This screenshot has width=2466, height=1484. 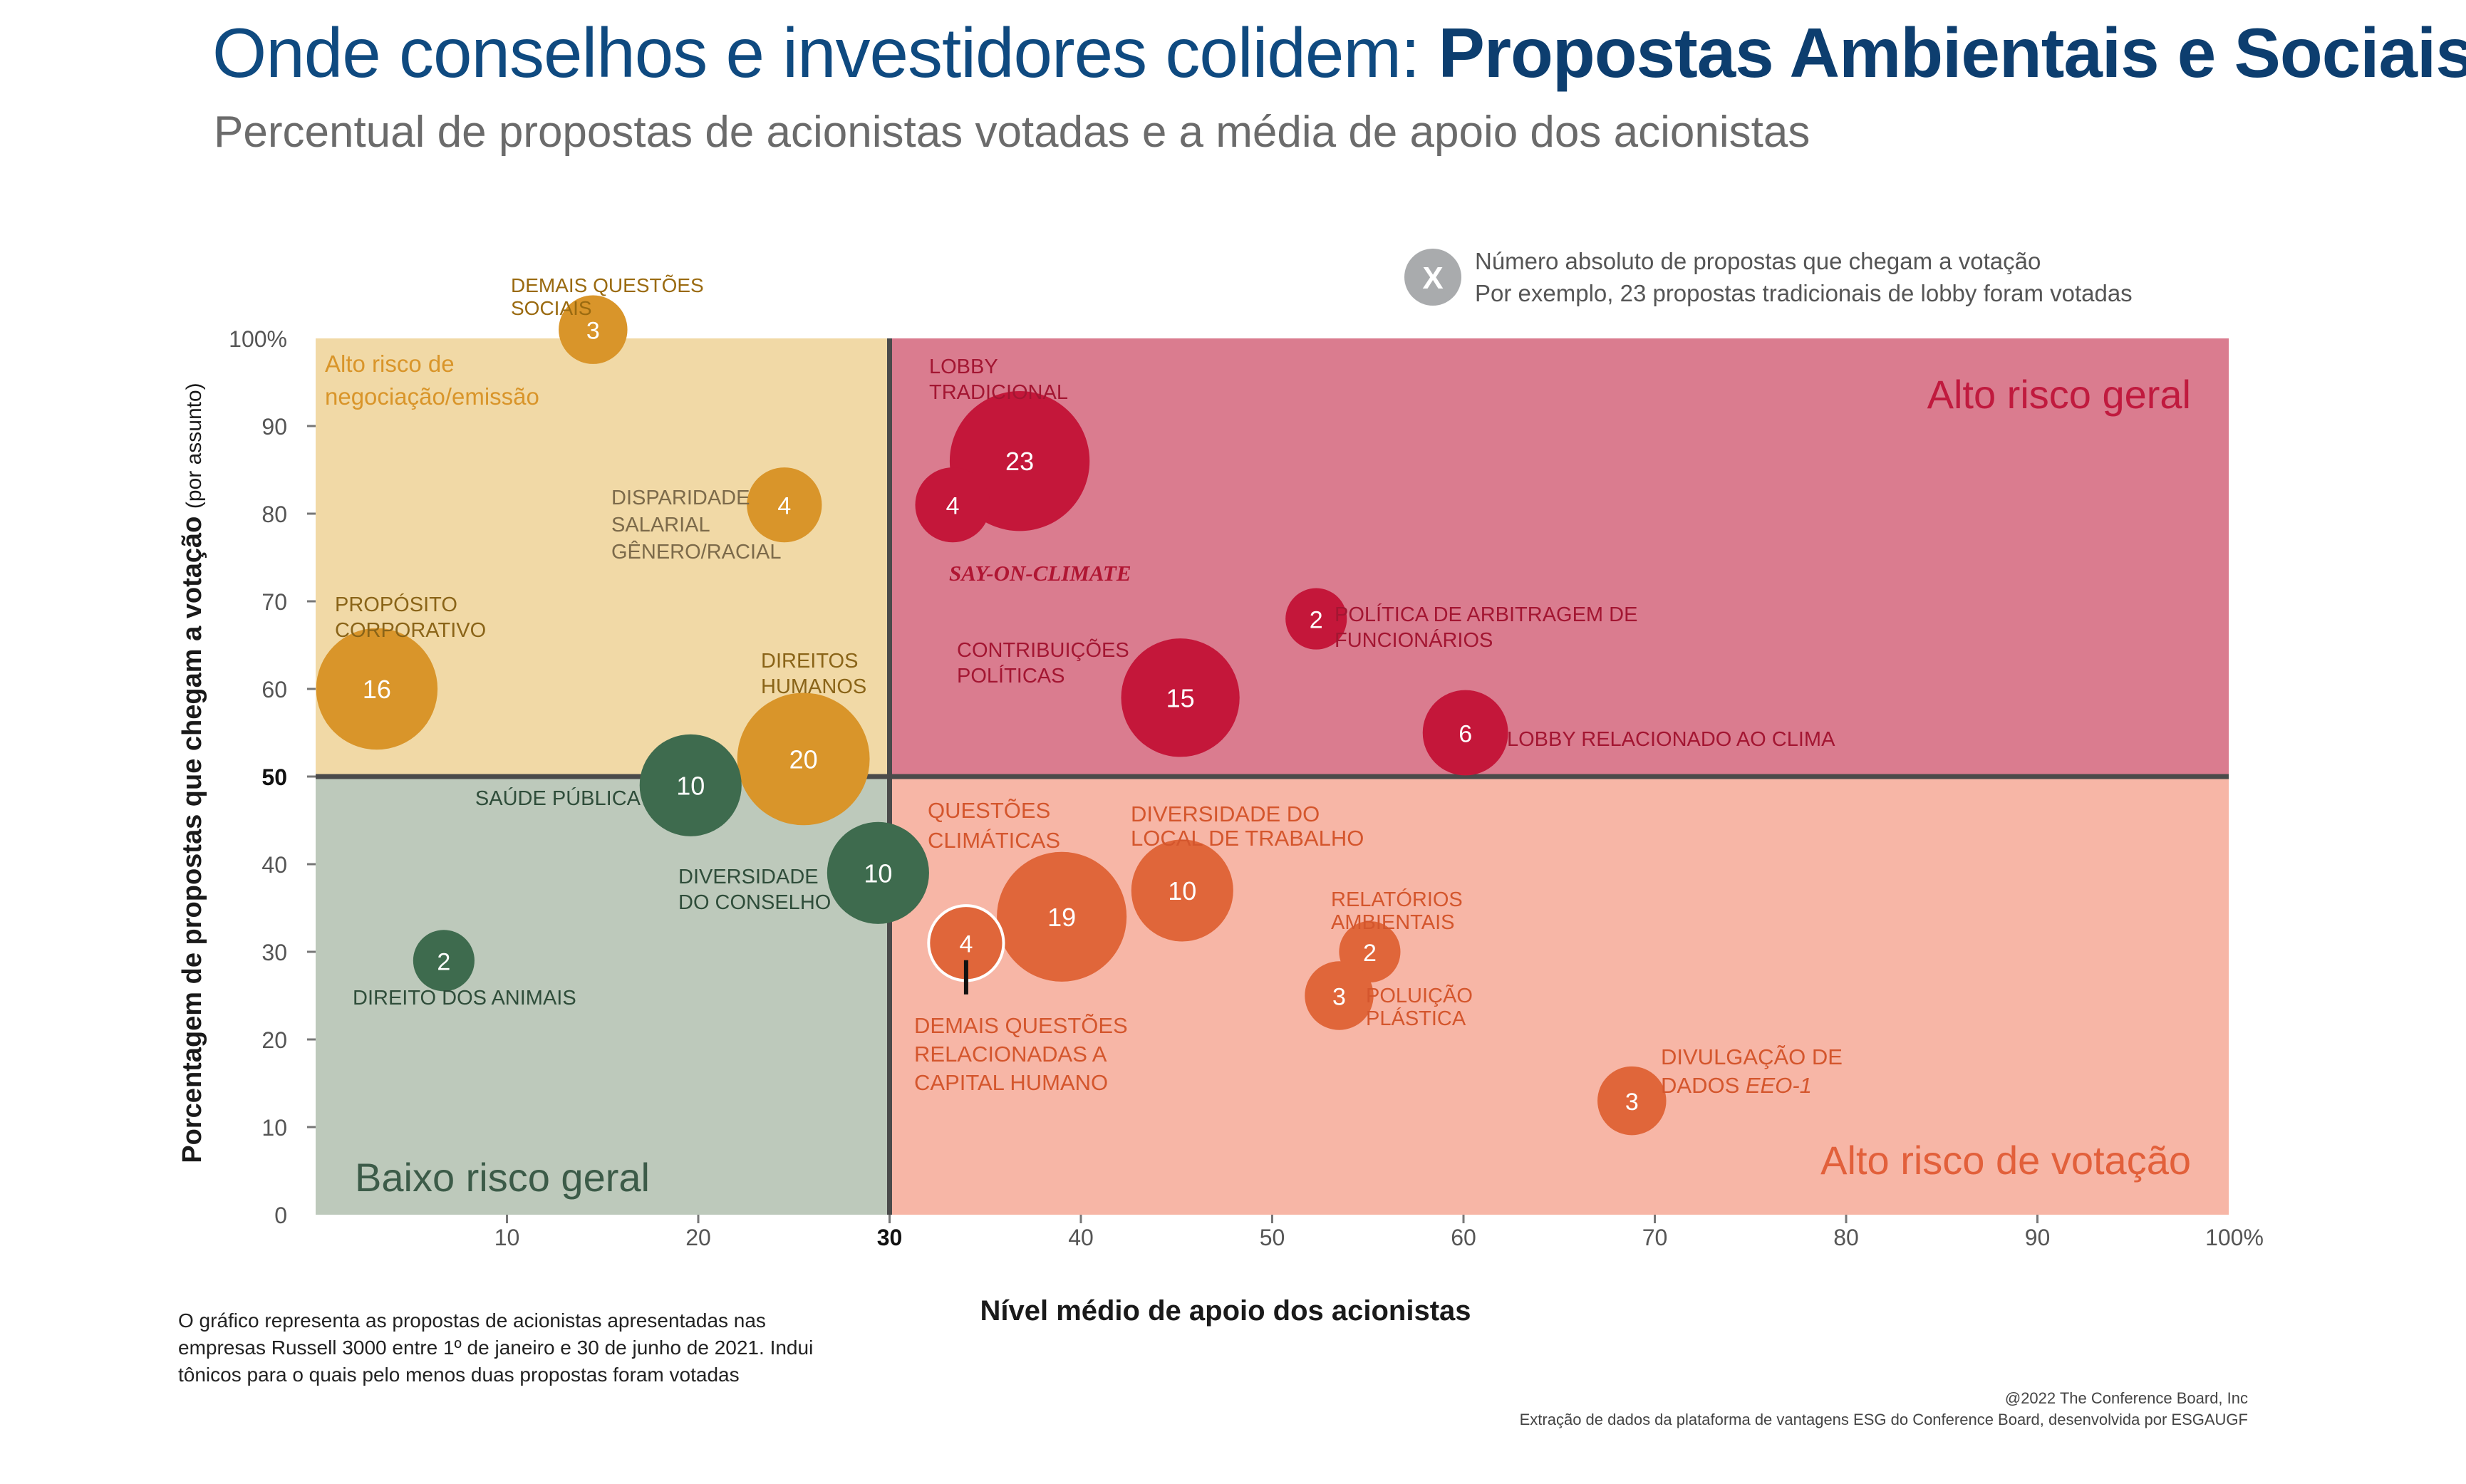 I want to click on bubble-direito-dos-animais, so click(x=444, y=961).